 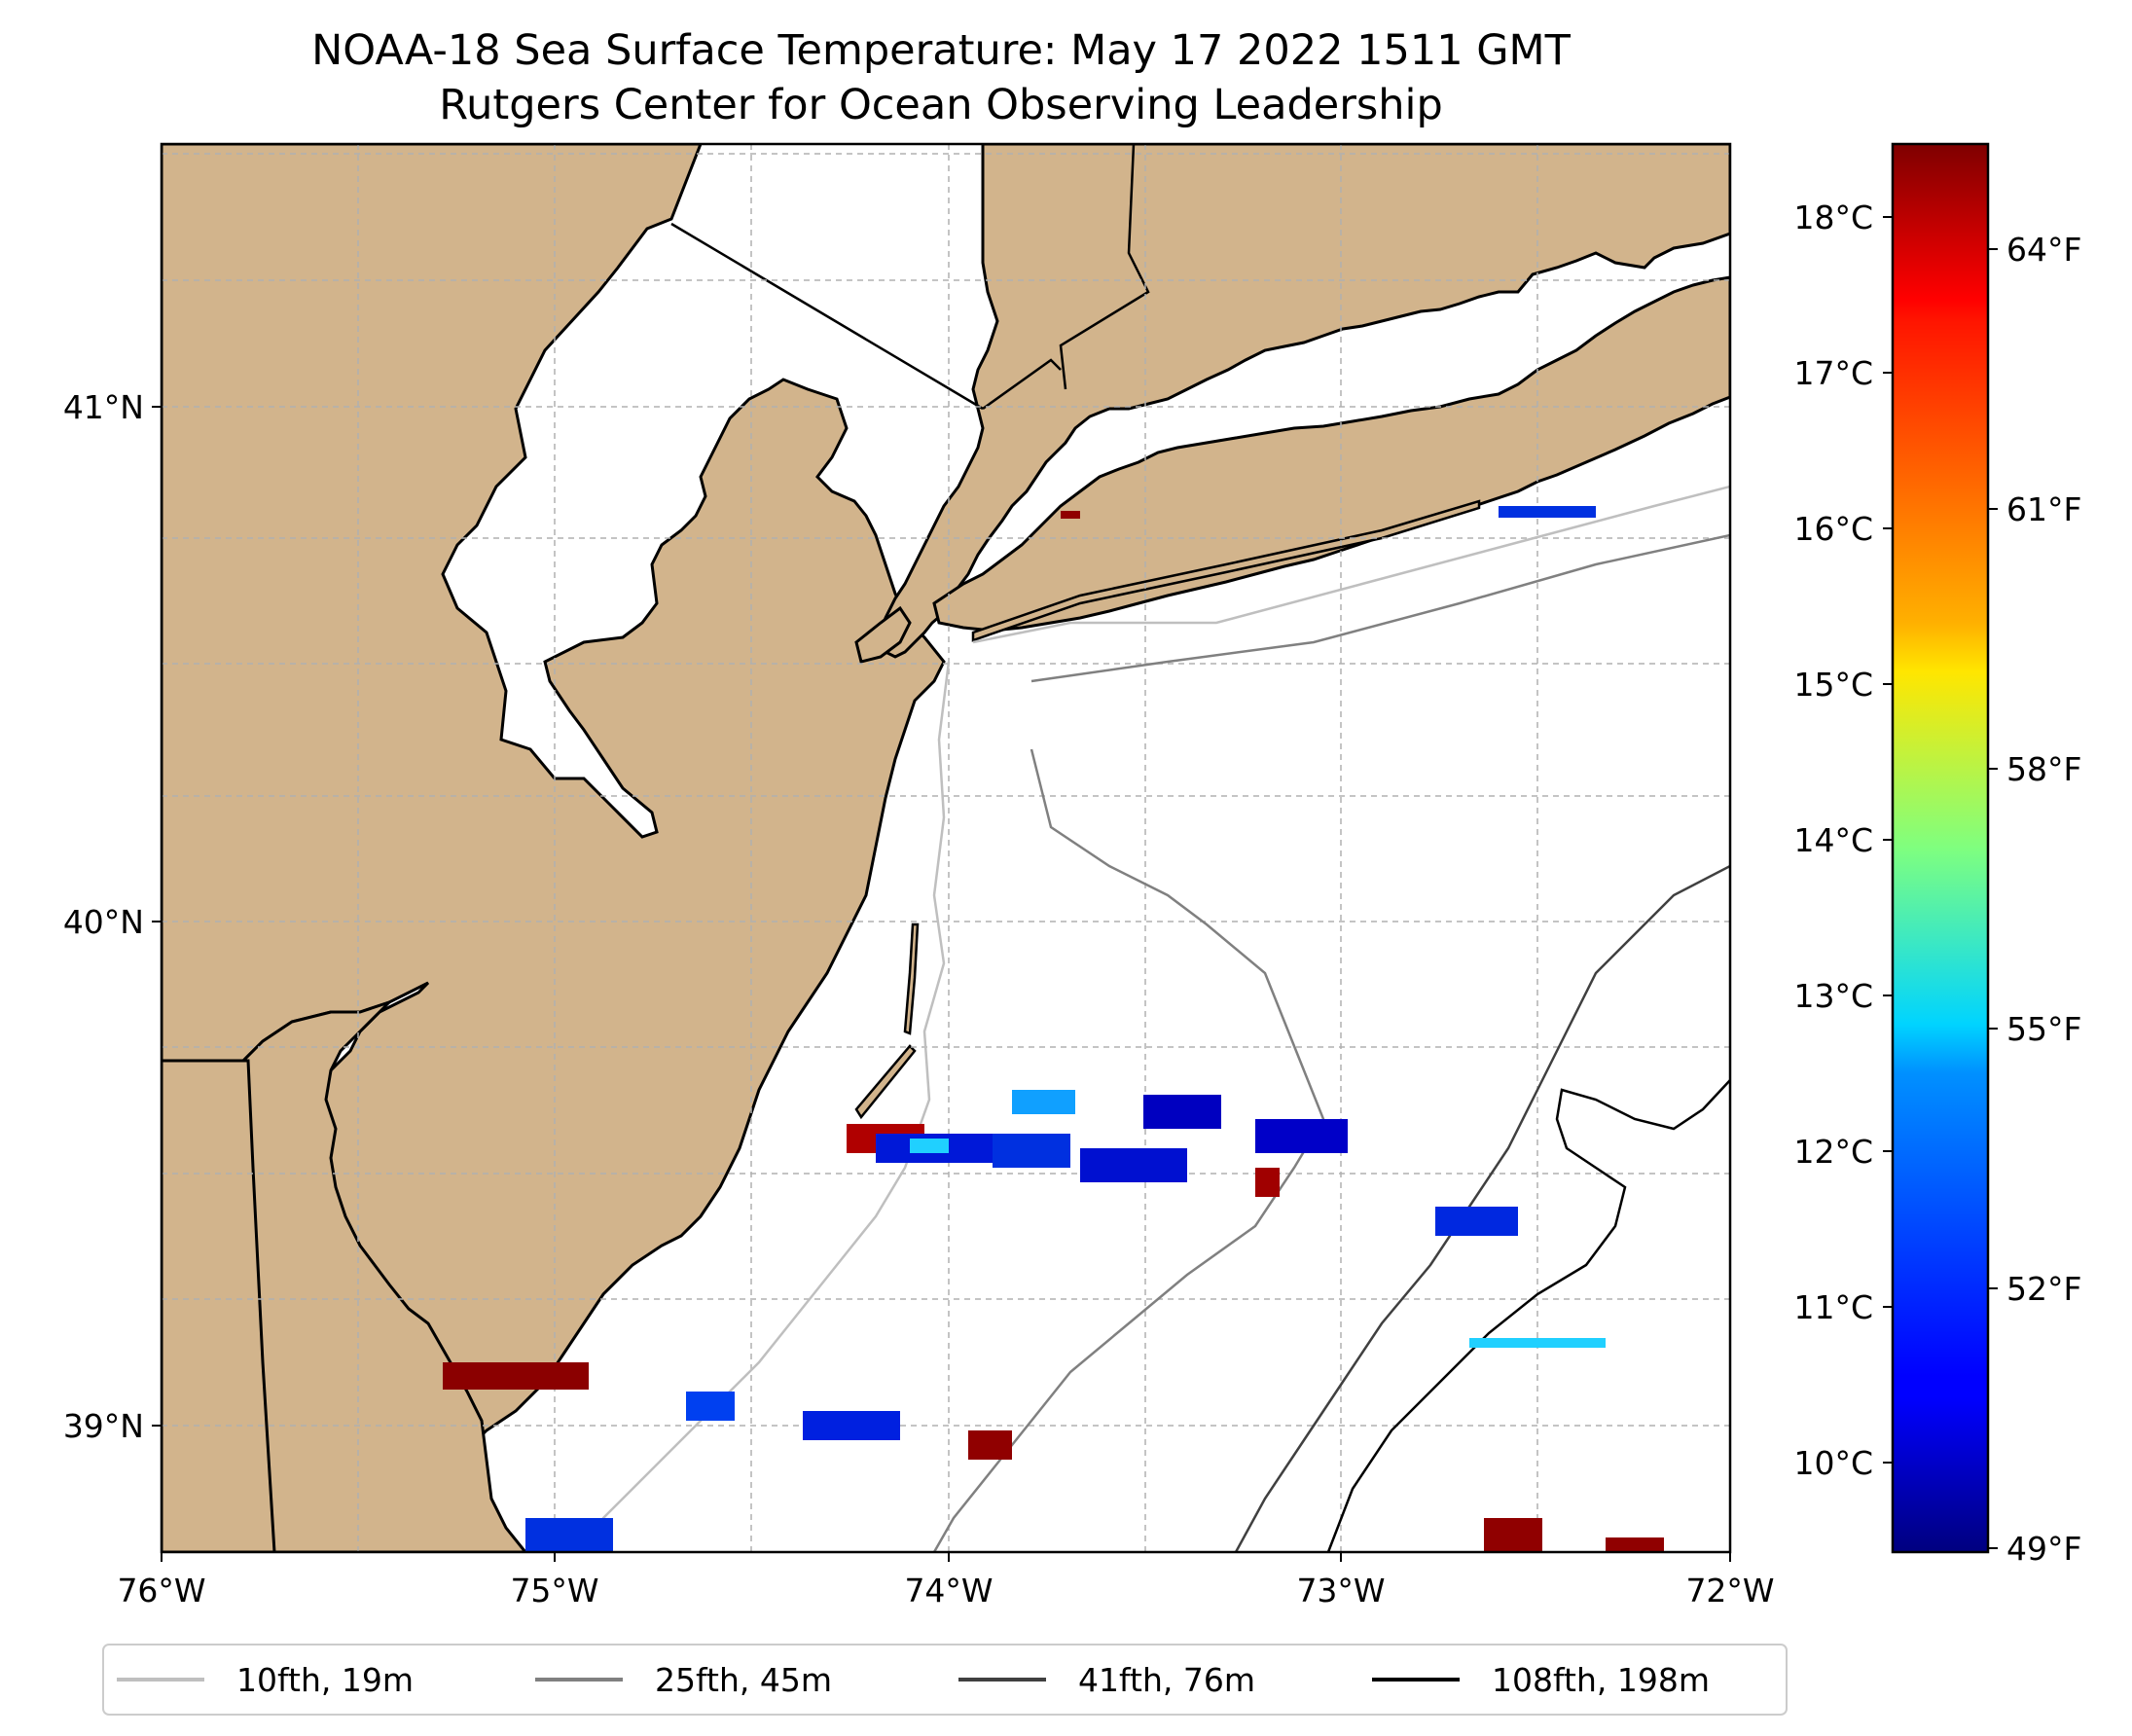 I want to click on celsius-tick-label: 16°C, so click(x=1833, y=529).